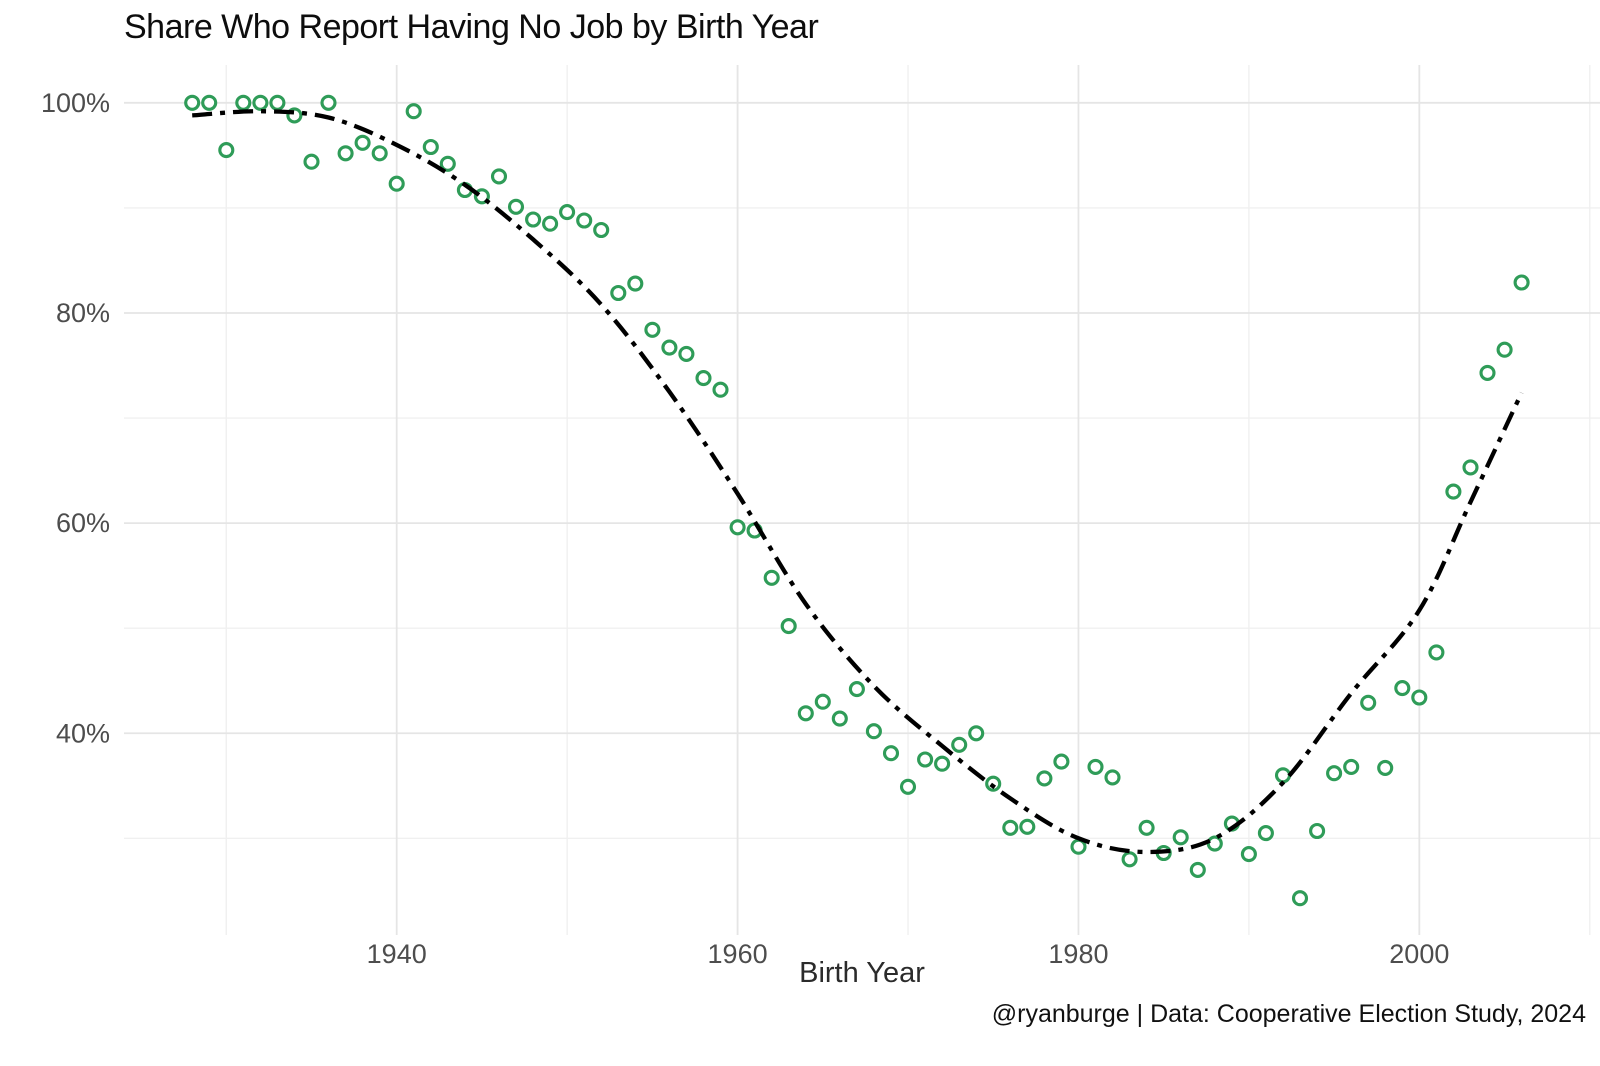 The width and height of the screenshot is (1600, 1066). What do you see at coordinates (83, 523) in the screenshot?
I see `y-tick-label: 60%` at bounding box center [83, 523].